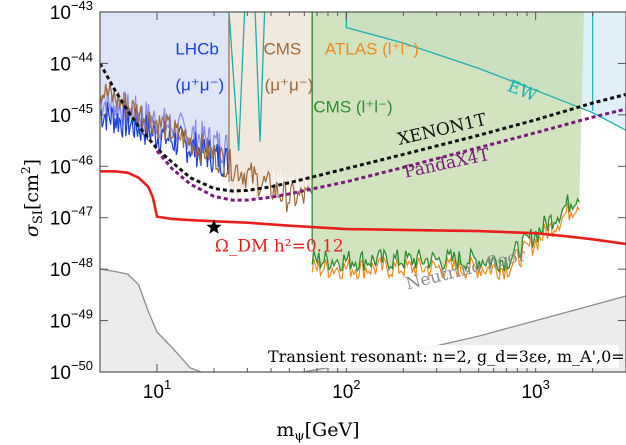 The width and height of the screenshot is (626, 445). Describe the element at coordinates (71, 217) in the screenshot. I see `y-tick-label: 10−47` at that location.